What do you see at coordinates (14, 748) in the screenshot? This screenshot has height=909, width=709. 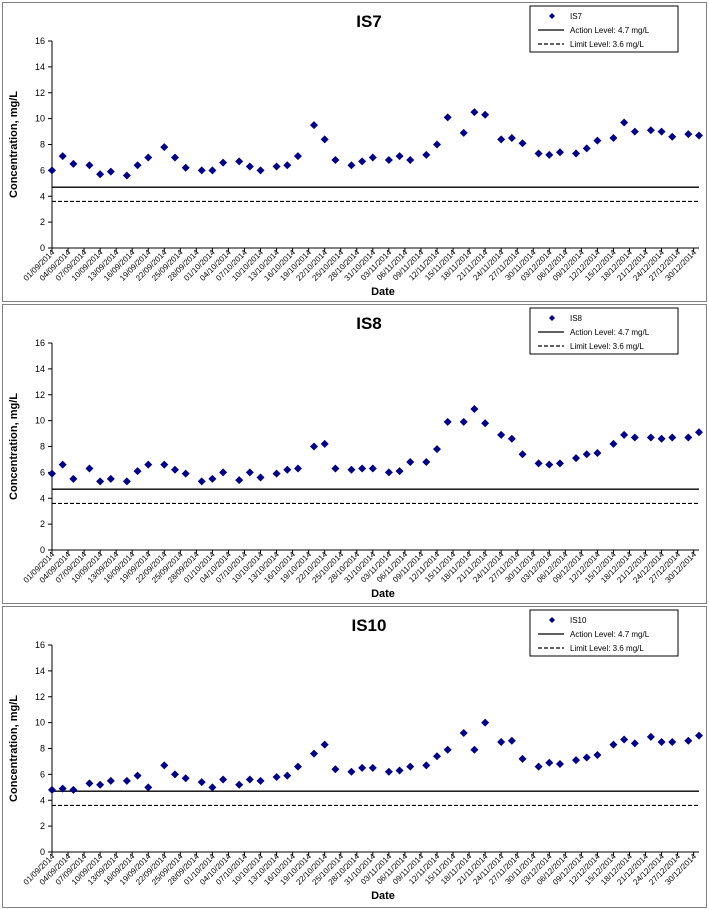 I see `y-axis-label: Concentration, mg/L` at bounding box center [14, 748].